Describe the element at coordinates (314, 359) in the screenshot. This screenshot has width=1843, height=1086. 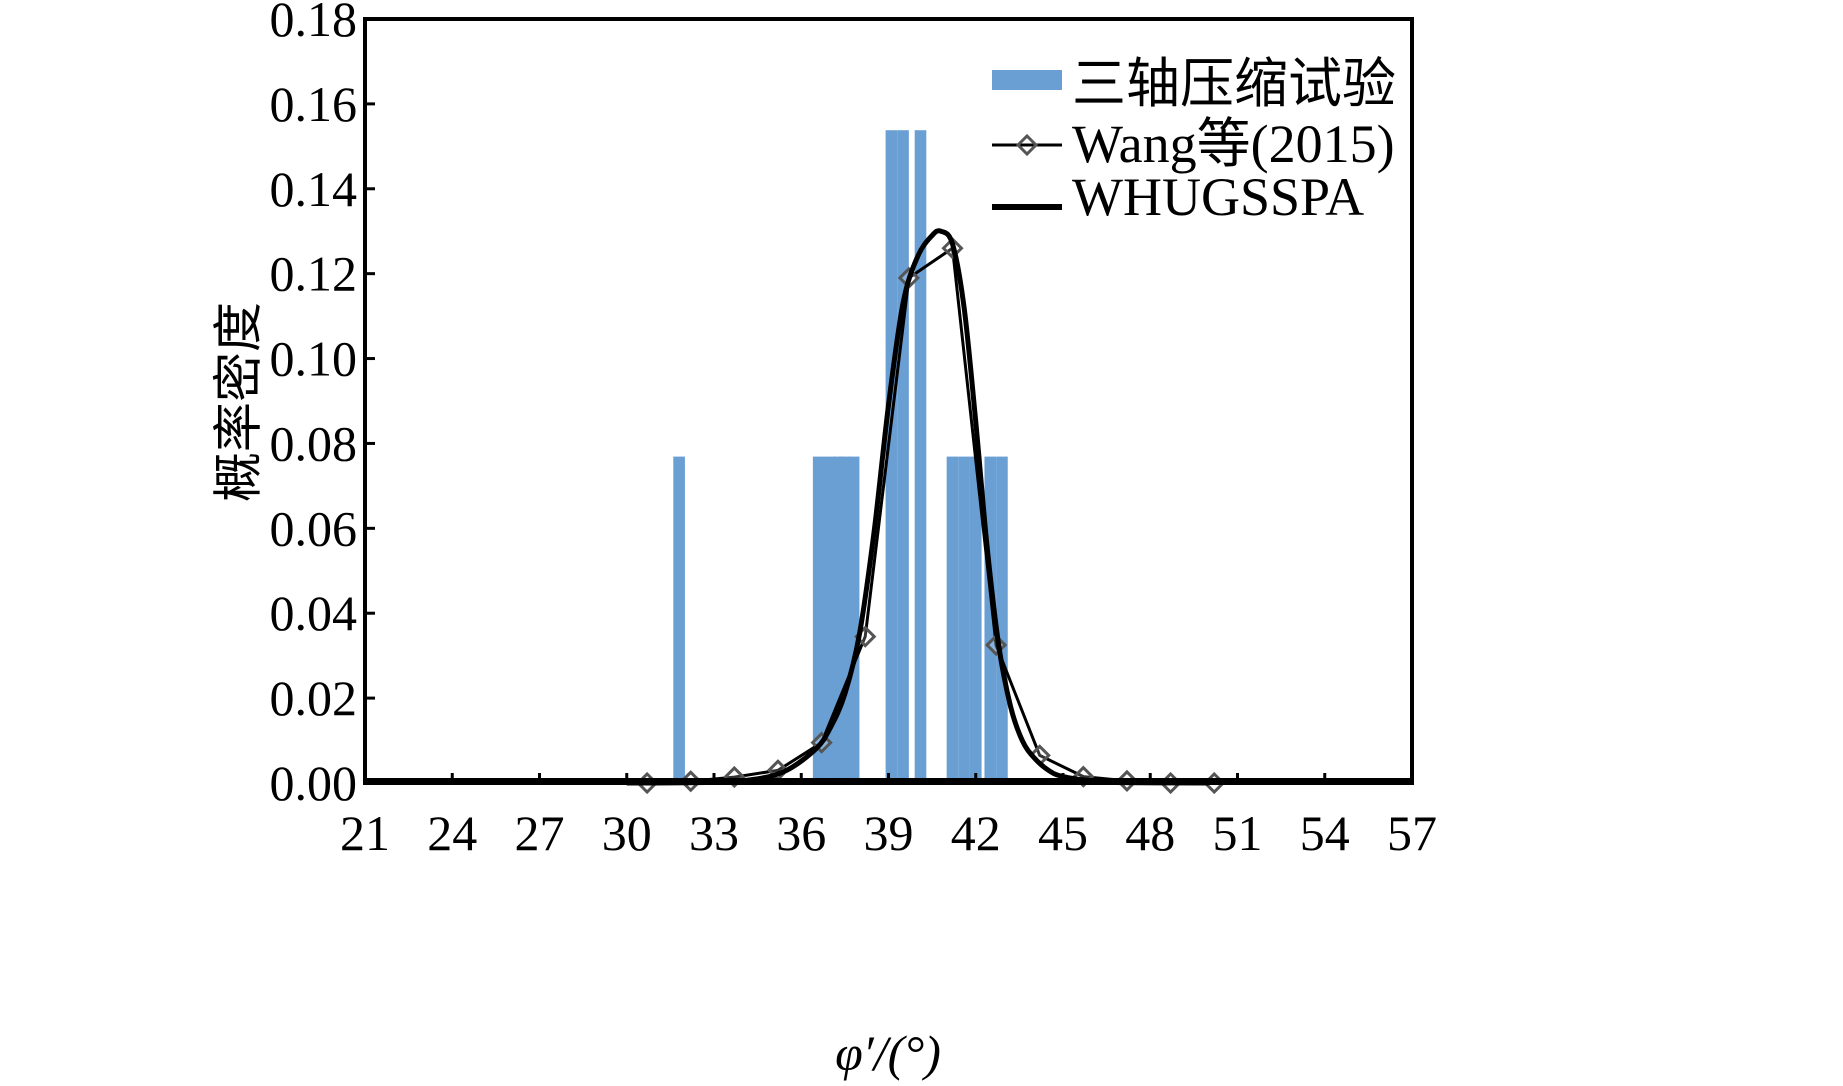
I see `y-tick-label: 0.10` at that location.